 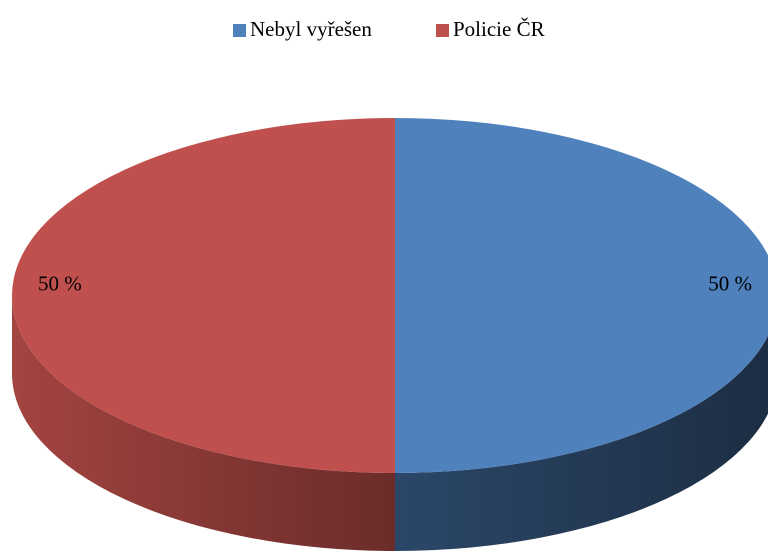 I want to click on legend-label: Policie ČR, so click(x=499, y=29).